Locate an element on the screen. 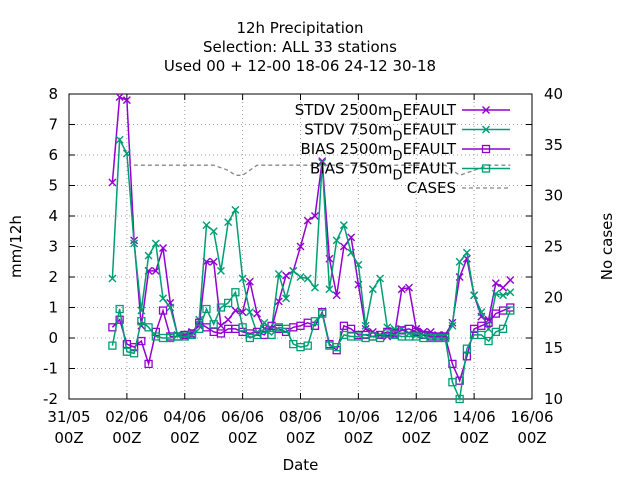  legend-label: BIAS 2500mDEFAULT is located at coordinates (378, 152).